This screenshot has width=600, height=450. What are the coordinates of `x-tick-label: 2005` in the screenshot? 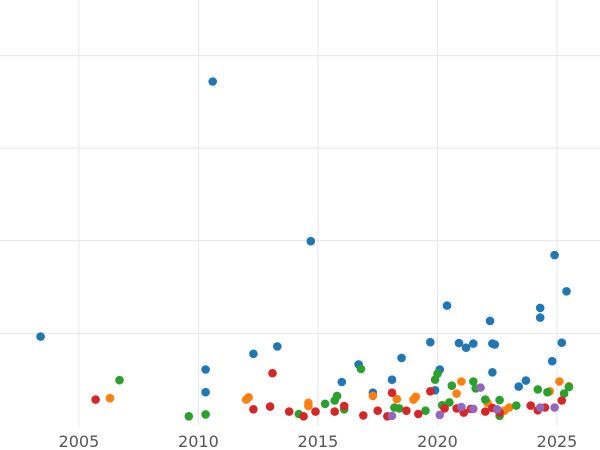 It's located at (79, 441).